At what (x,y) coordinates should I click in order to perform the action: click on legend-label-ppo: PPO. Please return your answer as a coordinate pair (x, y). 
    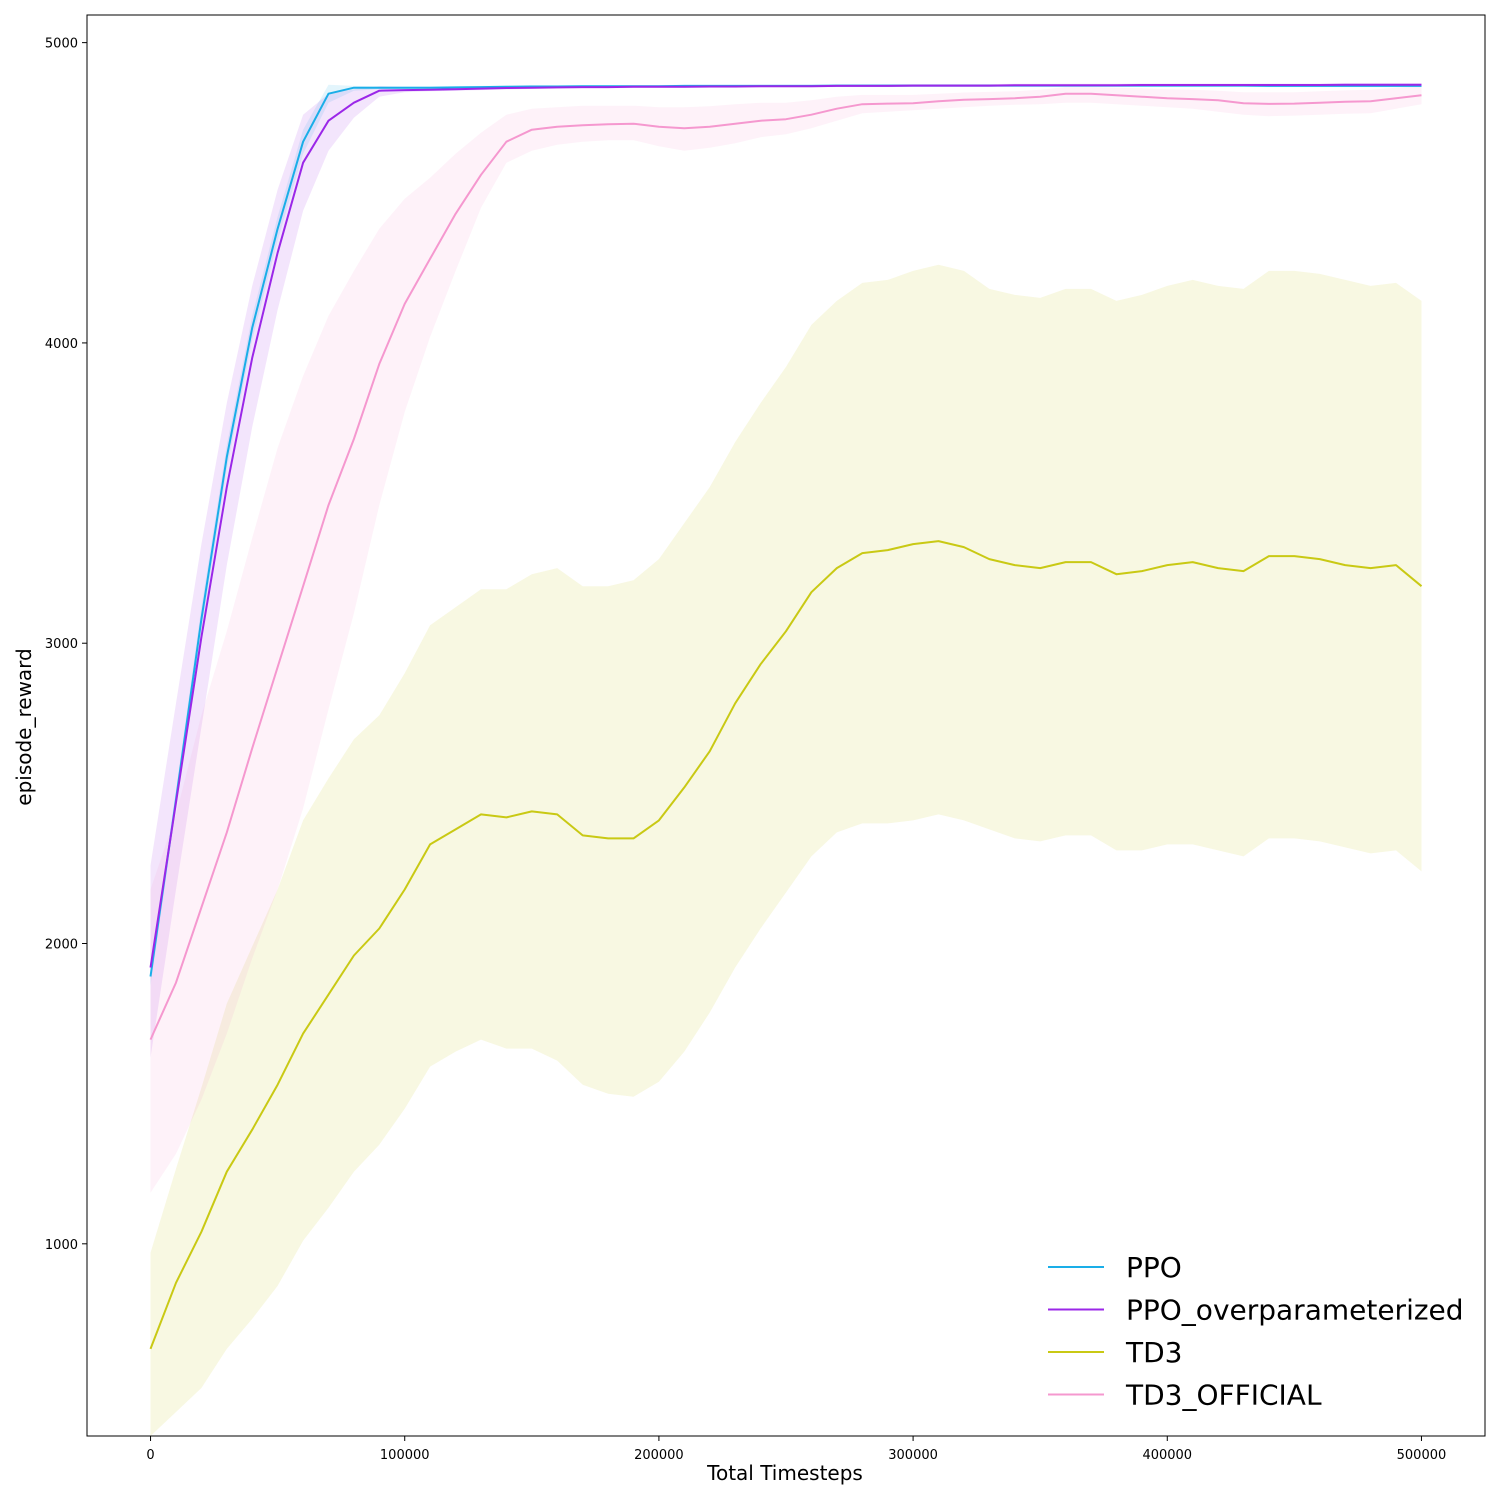
    Looking at the image, I should click on (1154, 1267).